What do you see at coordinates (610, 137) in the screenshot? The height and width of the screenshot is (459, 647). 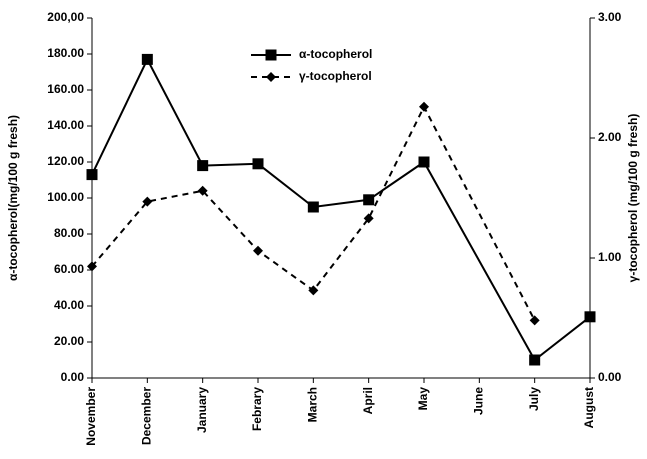 I see `y2-tick-label: 2.00` at bounding box center [610, 137].